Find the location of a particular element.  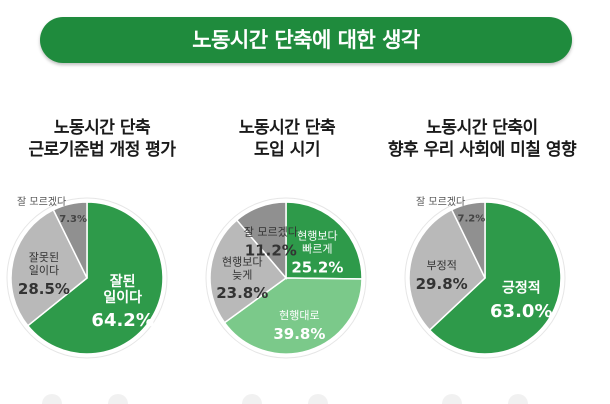

chart-3-title-line-1: 노동시간 단축이 is located at coordinates (482, 128).